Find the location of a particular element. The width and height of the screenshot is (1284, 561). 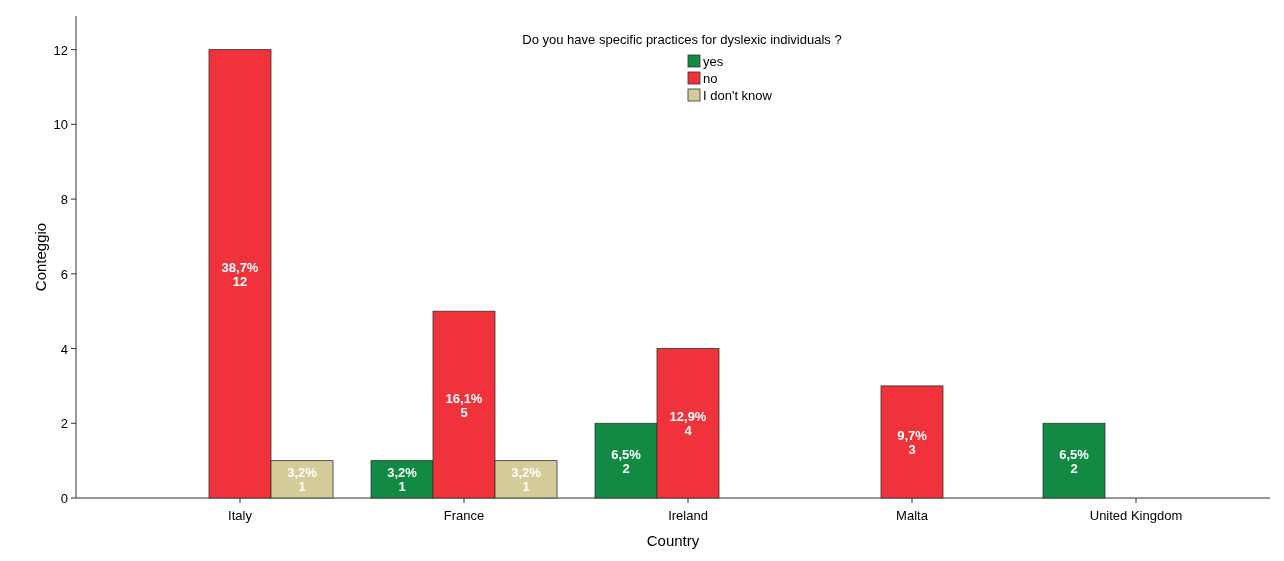

y-tick-label: 6 is located at coordinates (64, 274).